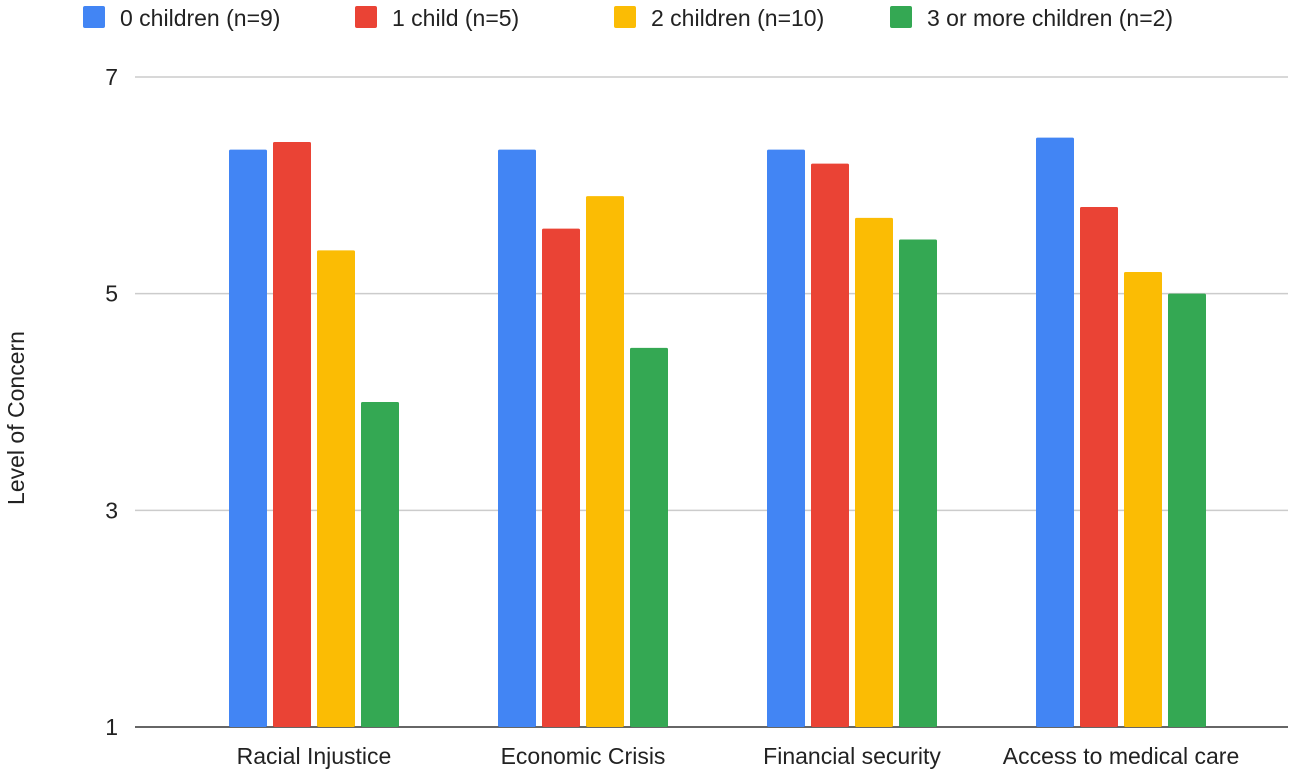 Image resolution: width=1301 pixels, height=771 pixels. Describe the element at coordinates (111, 727) in the screenshot. I see `y-tick-label: 1` at that location.